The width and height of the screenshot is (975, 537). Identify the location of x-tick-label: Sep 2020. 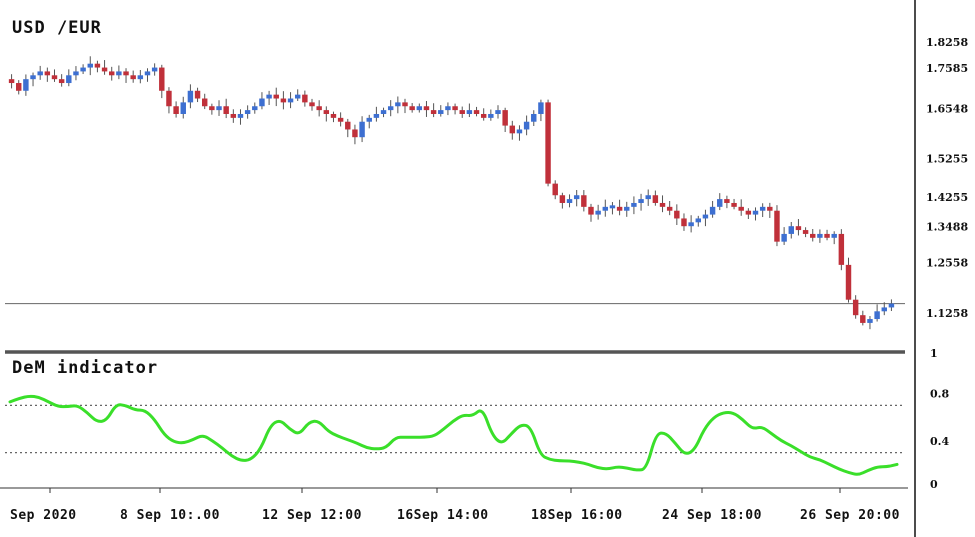
(43, 515).